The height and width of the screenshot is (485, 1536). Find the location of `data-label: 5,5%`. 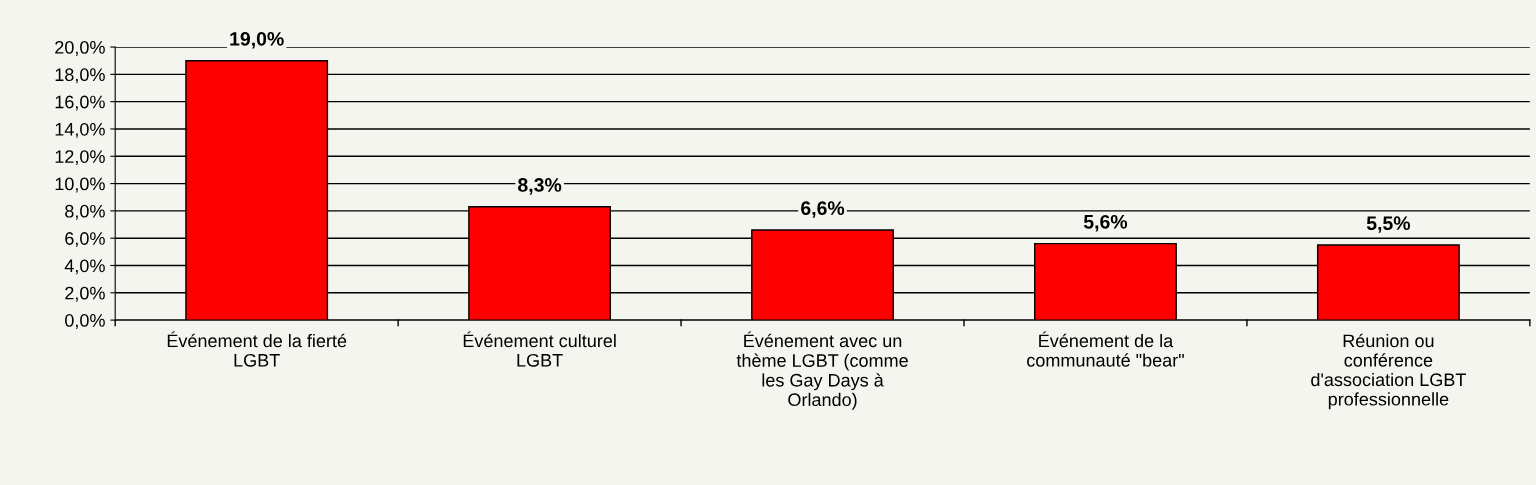

data-label: 5,5% is located at coordinates (1388, 224).